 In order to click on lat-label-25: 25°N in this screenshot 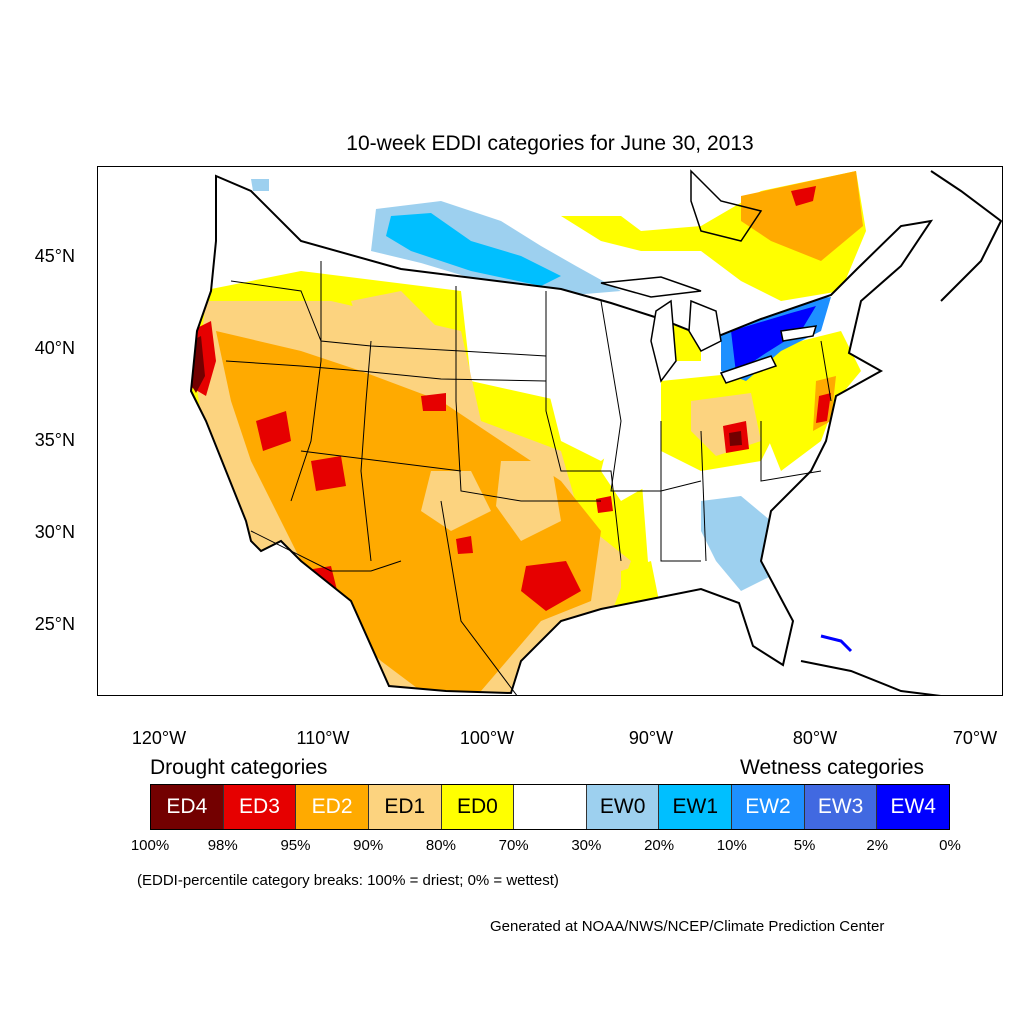, I will do `click(54, 624)`.